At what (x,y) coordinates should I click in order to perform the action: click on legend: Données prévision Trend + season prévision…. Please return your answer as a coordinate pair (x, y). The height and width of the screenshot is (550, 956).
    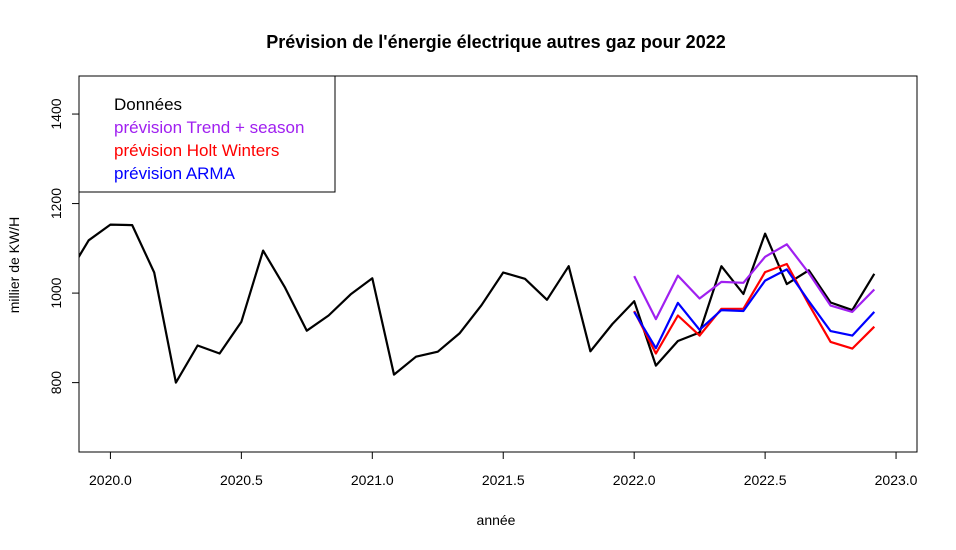
    Looking at the image, I should click on (207, 134).